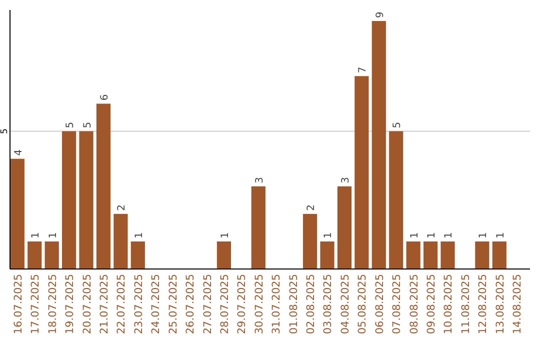 The width and height of the screenshot is (540, 340). I want to click on x-tick-label: 06.08.2025, so click(380, 304).